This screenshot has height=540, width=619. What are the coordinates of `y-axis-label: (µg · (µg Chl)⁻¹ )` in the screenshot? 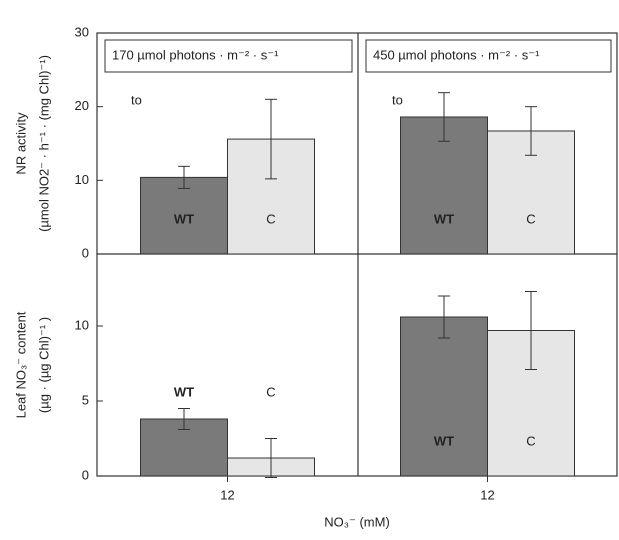 It's located at (43, 365).